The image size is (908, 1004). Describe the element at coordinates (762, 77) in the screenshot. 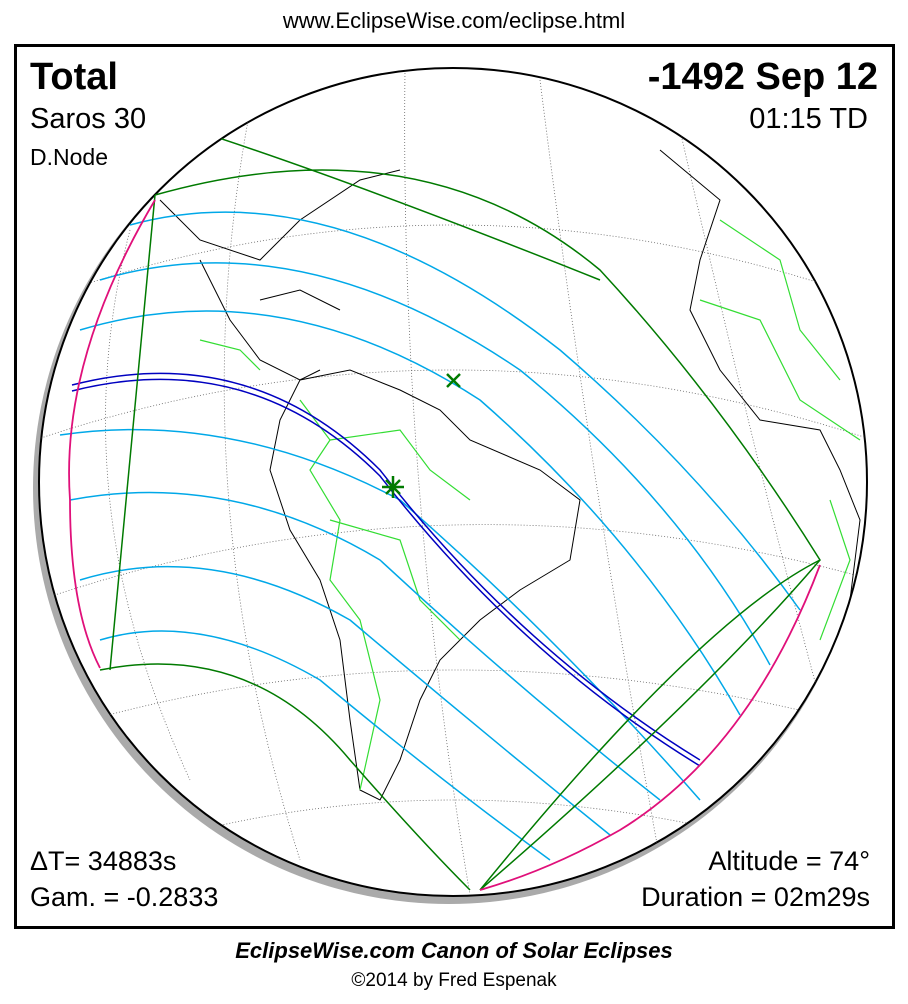

I see `eclipse-date: -1492 Sep 12` at that location.